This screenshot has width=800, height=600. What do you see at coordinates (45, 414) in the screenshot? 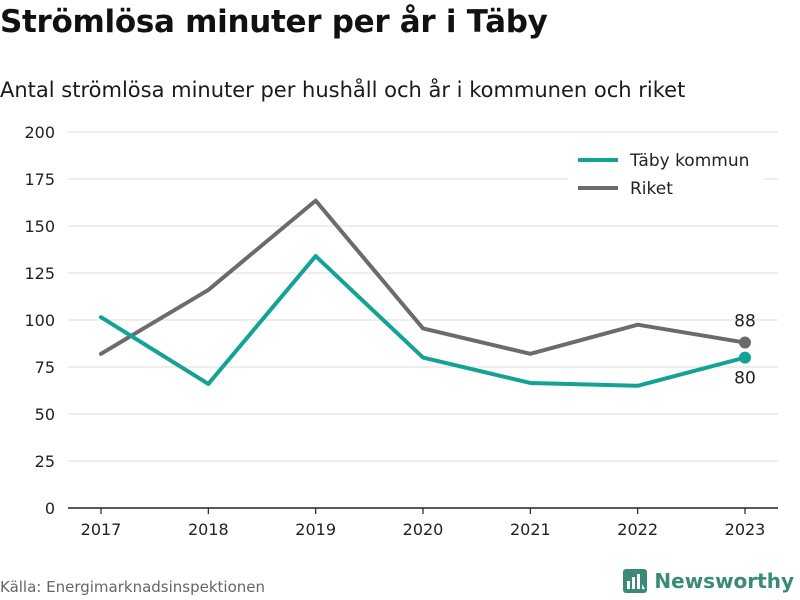
I see `y-tick-label: 50` at bounding box center [45, 414].